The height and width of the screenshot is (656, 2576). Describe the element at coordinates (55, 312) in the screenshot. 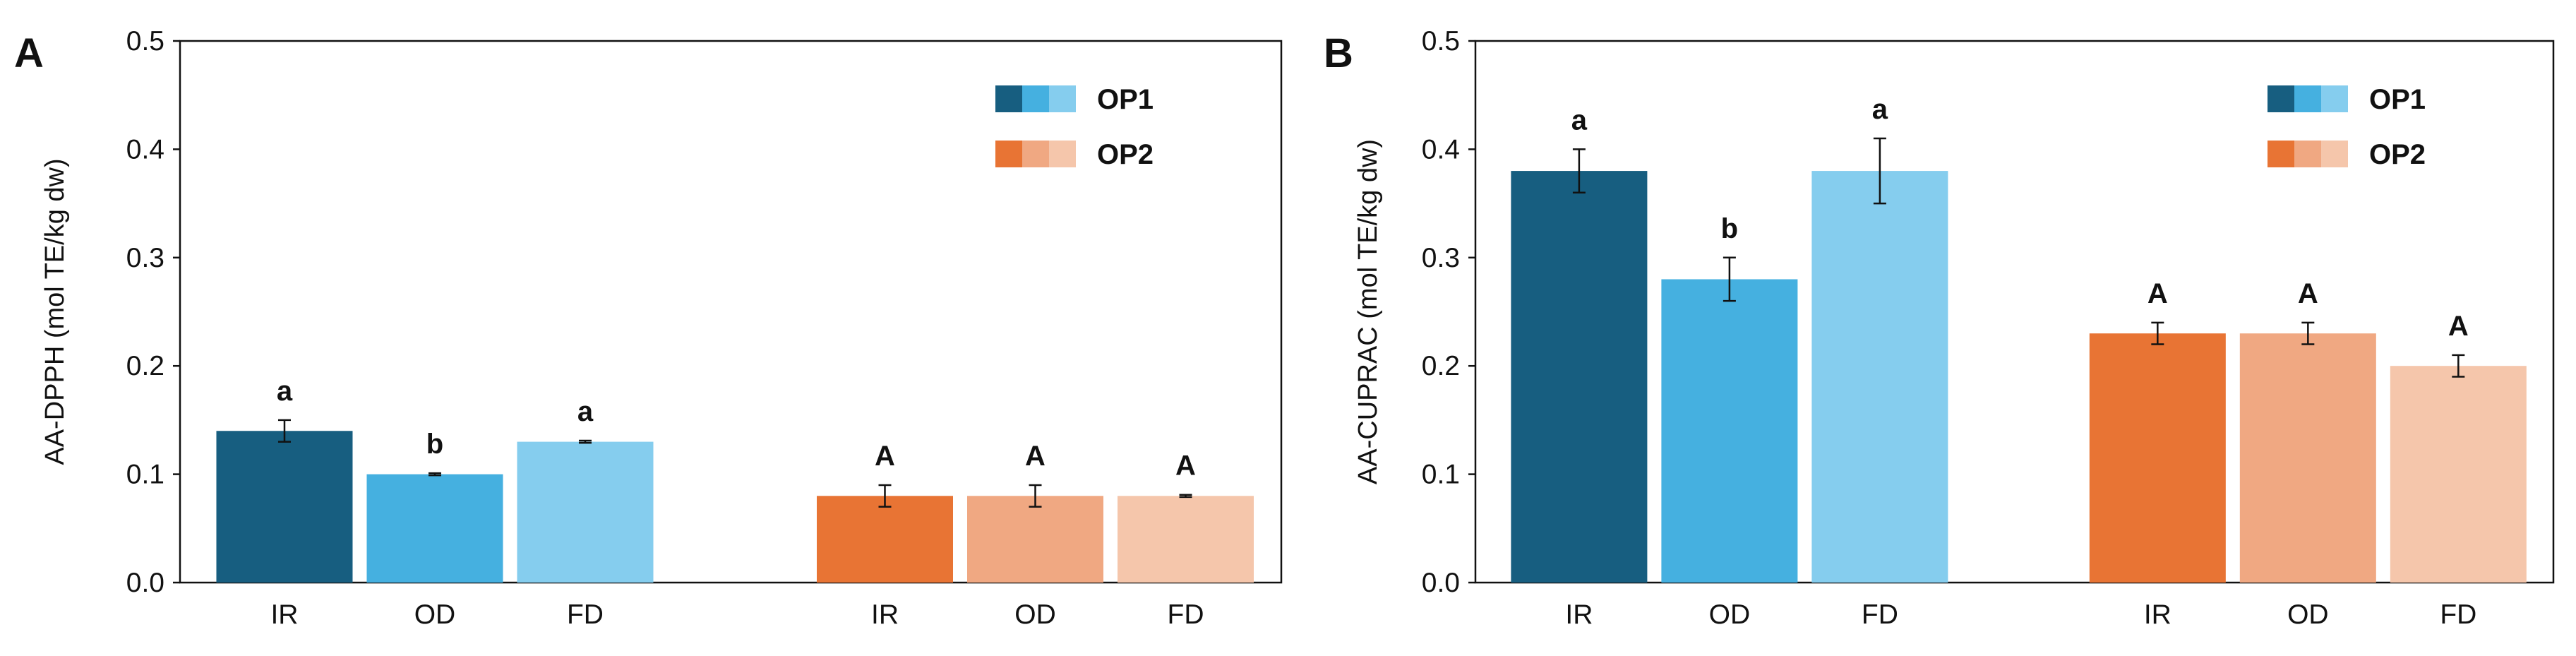

I see `y-axis-title: AA-DPPH (mol TE/kg dw)` at that location.